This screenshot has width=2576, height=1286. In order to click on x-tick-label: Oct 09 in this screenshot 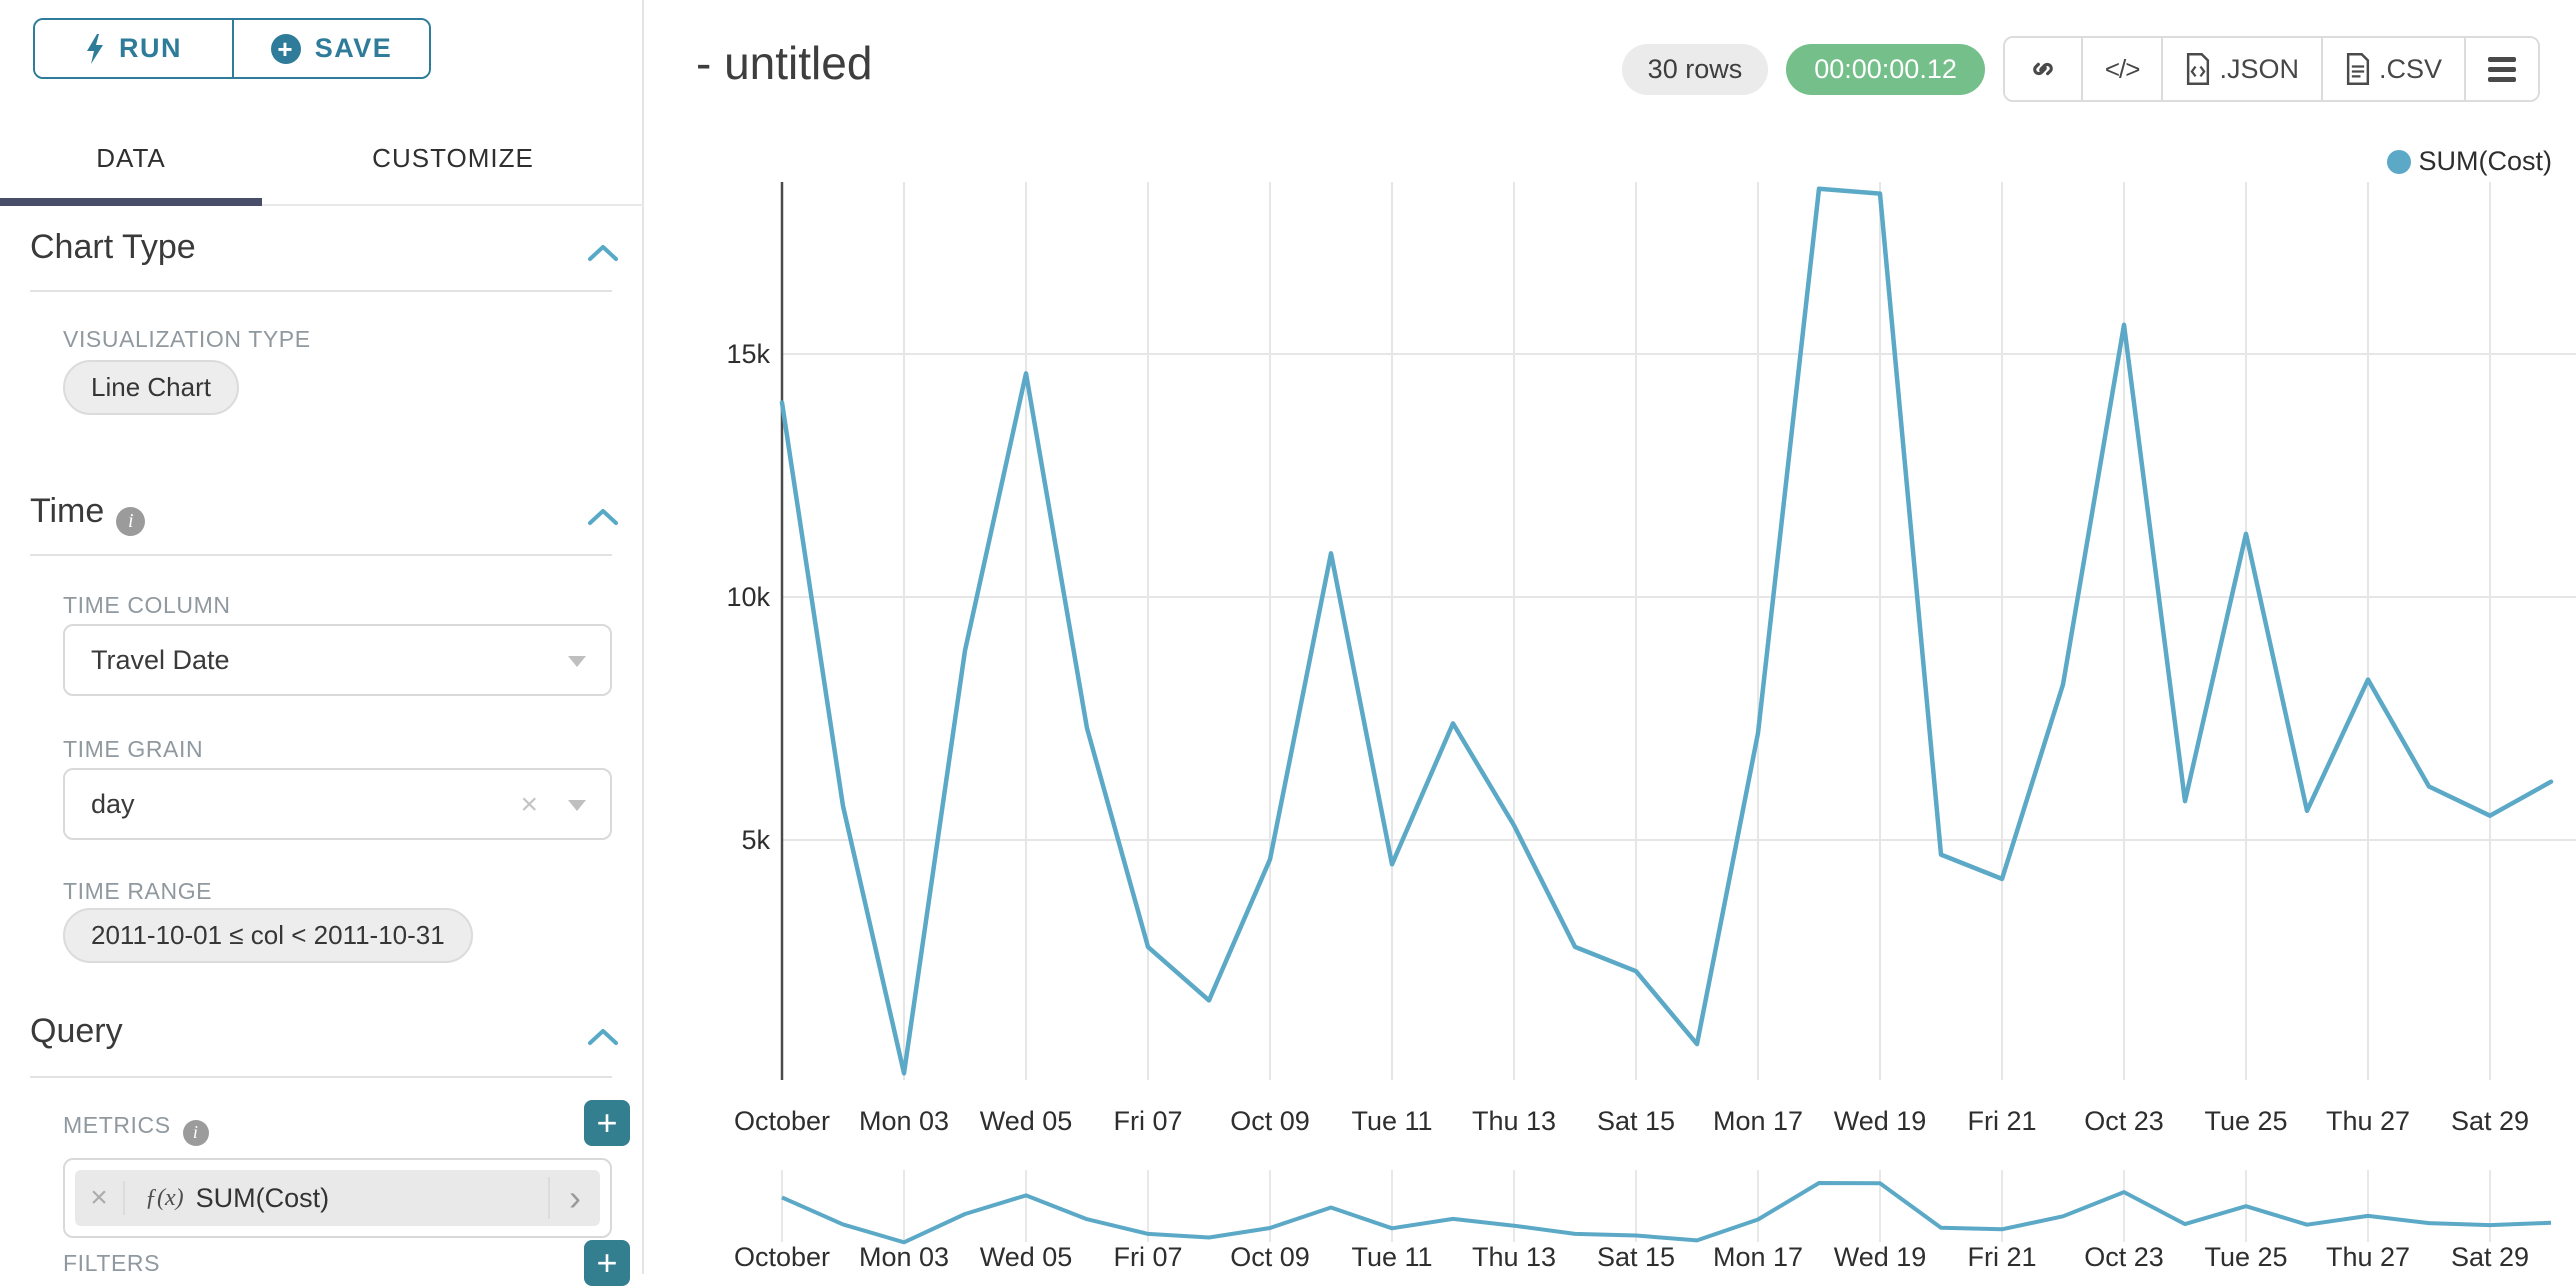, I will do `click(1270, 1121)`.